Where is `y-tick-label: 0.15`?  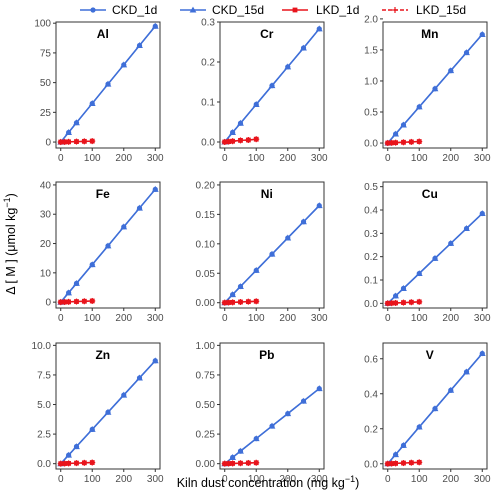
y-tick-label: 0.15 is located at coordinates (206, 215).